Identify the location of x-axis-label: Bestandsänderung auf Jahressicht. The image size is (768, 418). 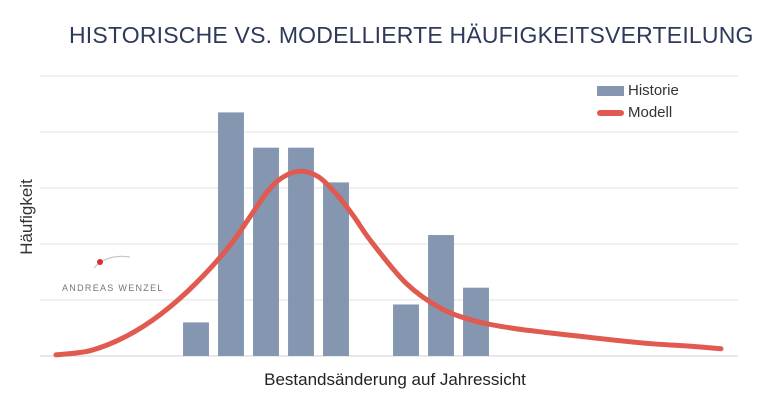
(395, 379).